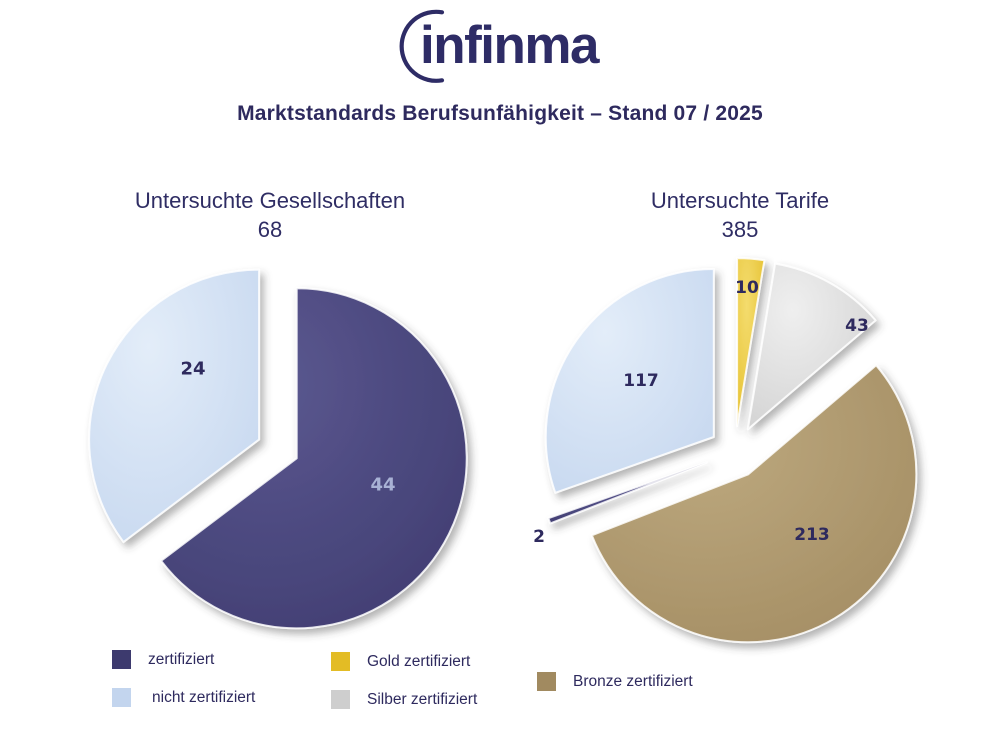 The width and height of the screenshot is (1000, 750). Describe the element at coordinates (740, 215) in the screenshot. I see `chart-title-tarife: Untersuchte Tarife 385` at that location.